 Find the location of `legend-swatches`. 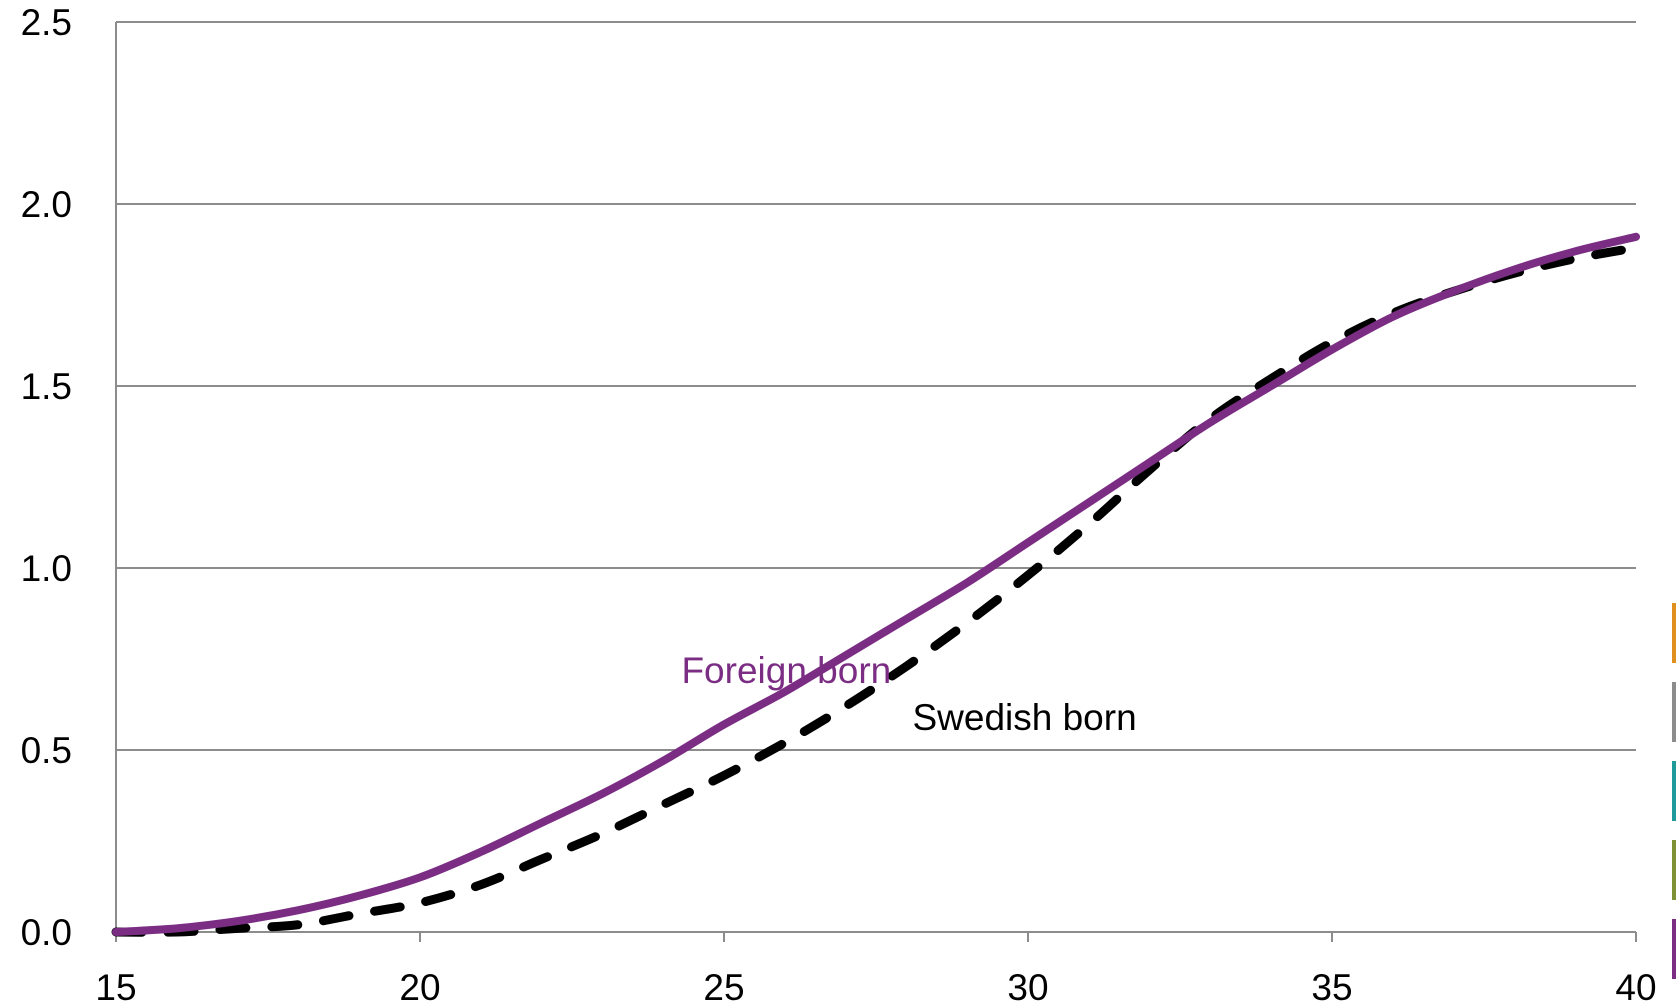

legend-swatches is located at coordinates (1674, 791).